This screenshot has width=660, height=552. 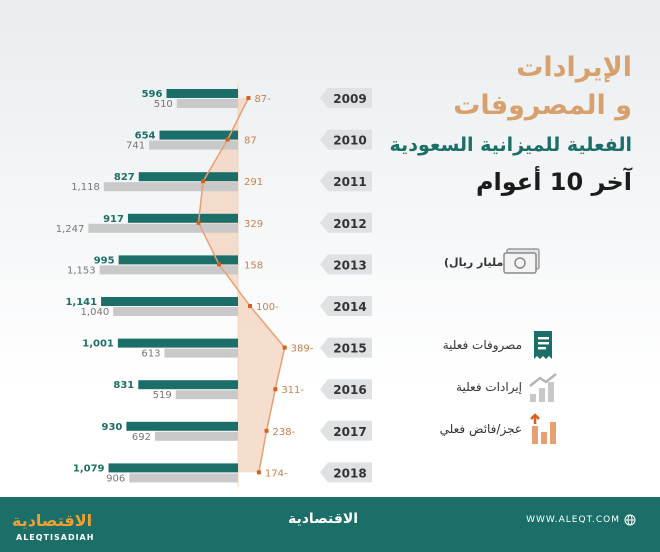 What do you see at coordinates (115, 478) in the screenshot?
I see `revenues-label-2018: 906` at bounding box center [115, 478].